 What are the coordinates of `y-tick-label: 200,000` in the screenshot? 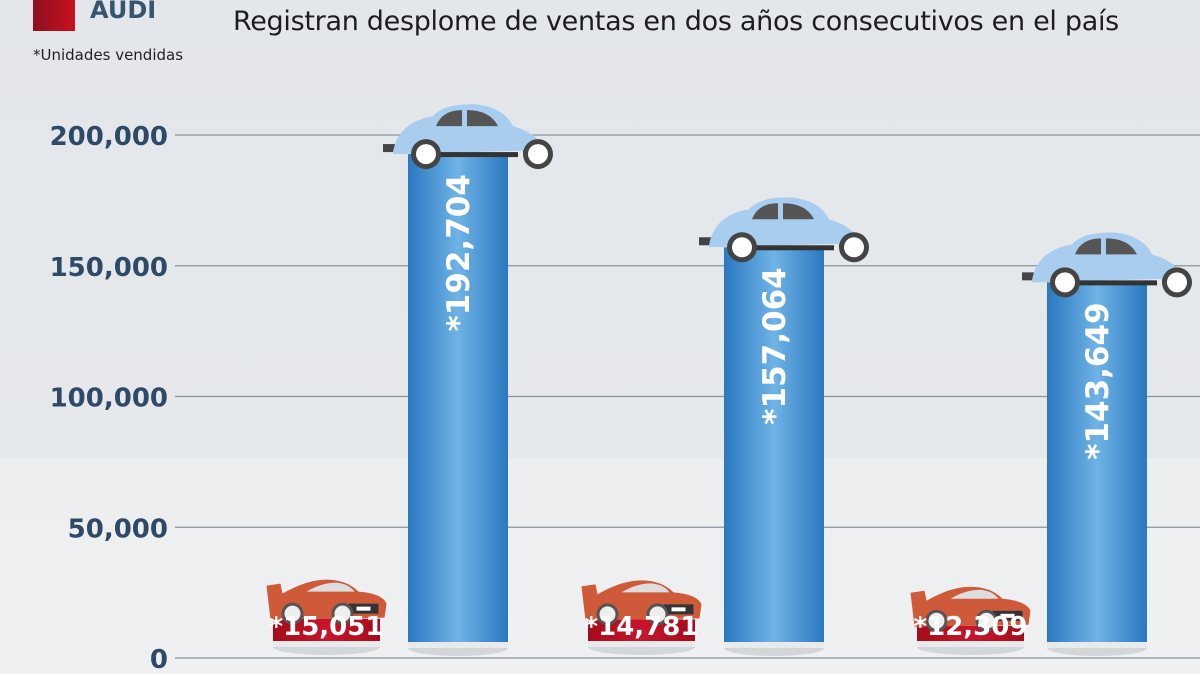 It's located at (109, 137).